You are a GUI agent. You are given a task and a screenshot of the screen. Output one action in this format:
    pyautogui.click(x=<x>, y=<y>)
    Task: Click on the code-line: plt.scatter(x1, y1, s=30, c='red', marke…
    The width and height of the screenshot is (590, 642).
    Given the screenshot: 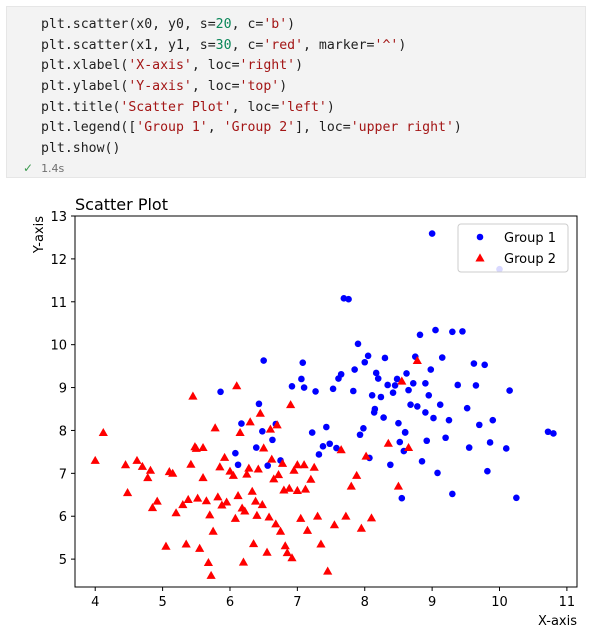 What is the action you would take?
    pyautogui.click(x=251, y=46)
    